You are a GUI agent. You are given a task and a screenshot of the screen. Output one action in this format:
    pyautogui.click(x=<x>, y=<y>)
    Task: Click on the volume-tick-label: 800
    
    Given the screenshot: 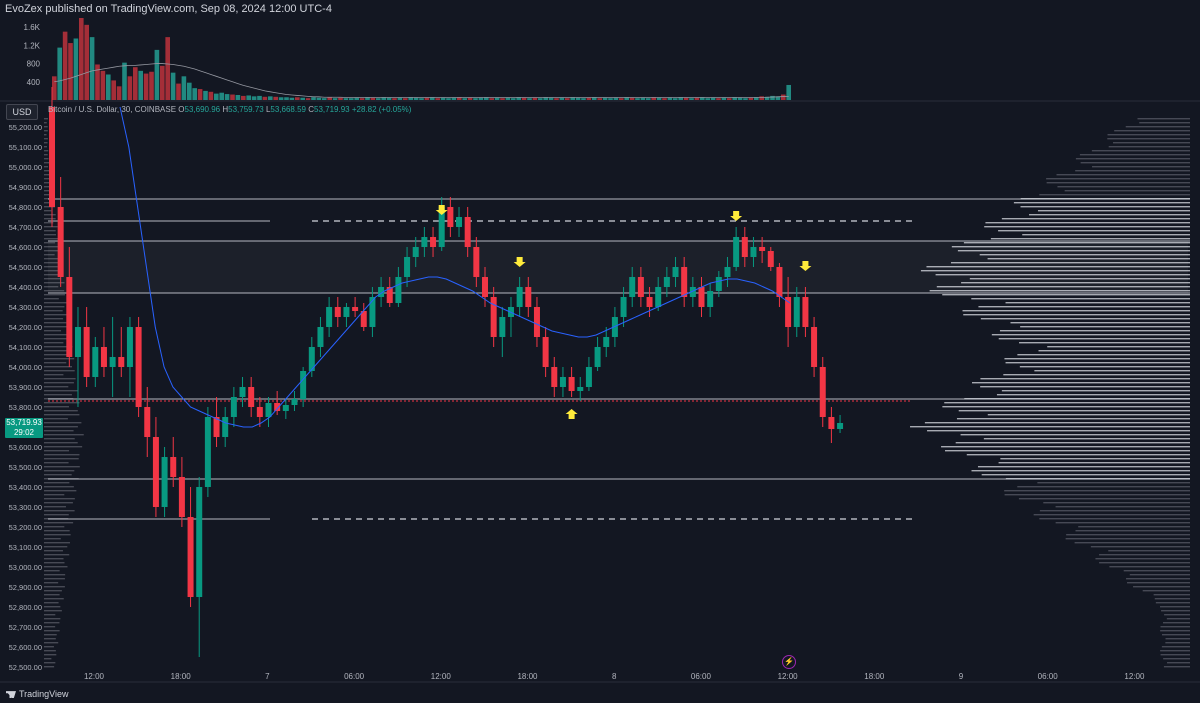 What is the action you would take?
    pyautogui.click(x=34, y=64)
    